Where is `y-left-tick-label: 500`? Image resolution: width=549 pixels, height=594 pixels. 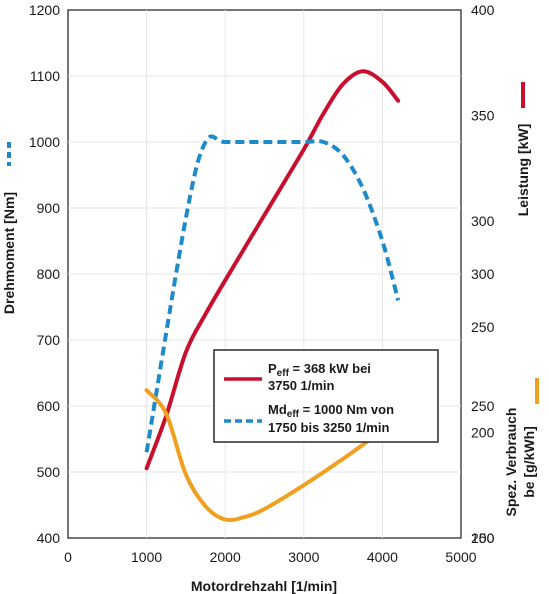
y-left-tick-label: 500 is located at coordinates (49, 472).